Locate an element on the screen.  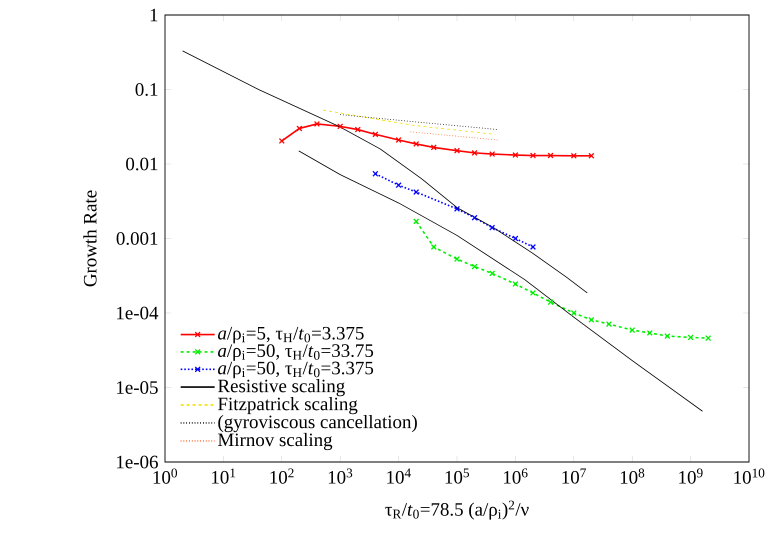
y-tick-label: 1e-05 is located at coordinates (137, 387).